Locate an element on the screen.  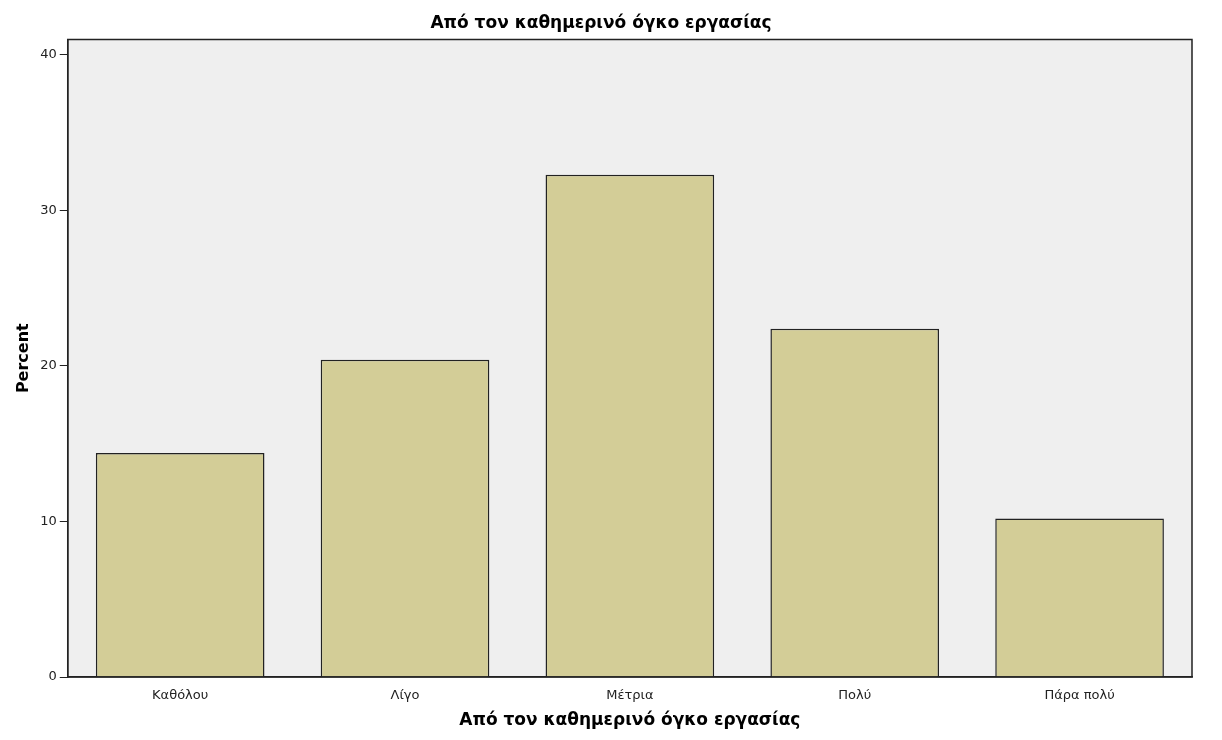
x-tick-label: Μέτρια is located at coordinates (630, 695).